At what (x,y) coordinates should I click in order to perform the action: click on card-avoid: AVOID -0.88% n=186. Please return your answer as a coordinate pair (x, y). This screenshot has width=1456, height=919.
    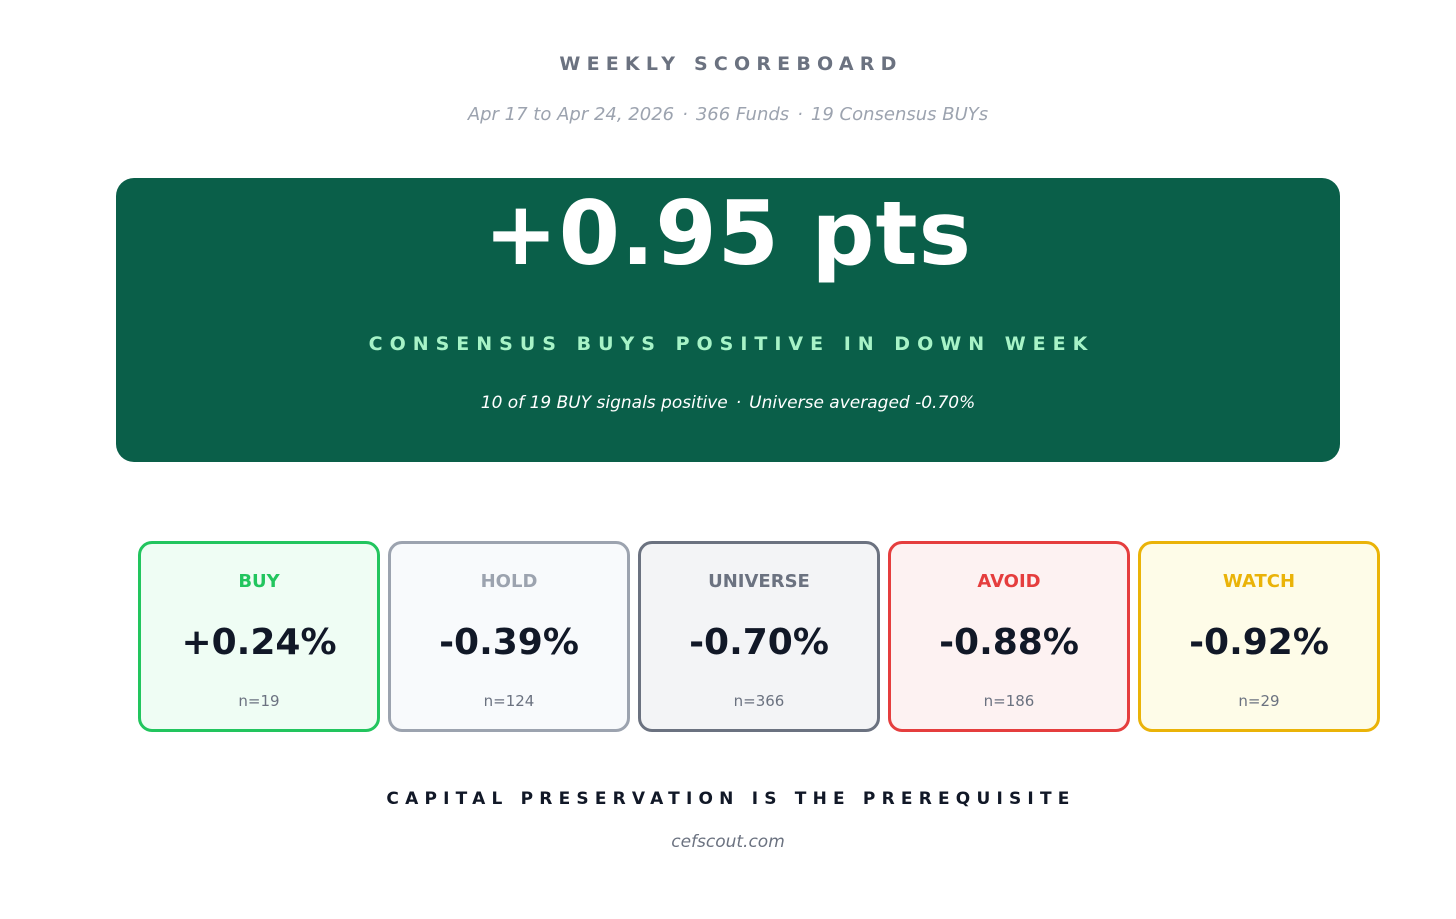
    Looking at the image, I should click on (1009, 636).